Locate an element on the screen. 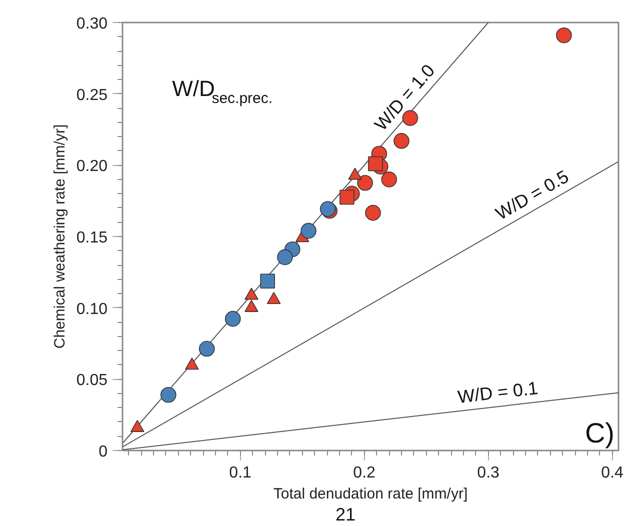 The height and width of the screenshot is (526, 624). x-tick-label: 0.3 is located at coordinates (488, 473).